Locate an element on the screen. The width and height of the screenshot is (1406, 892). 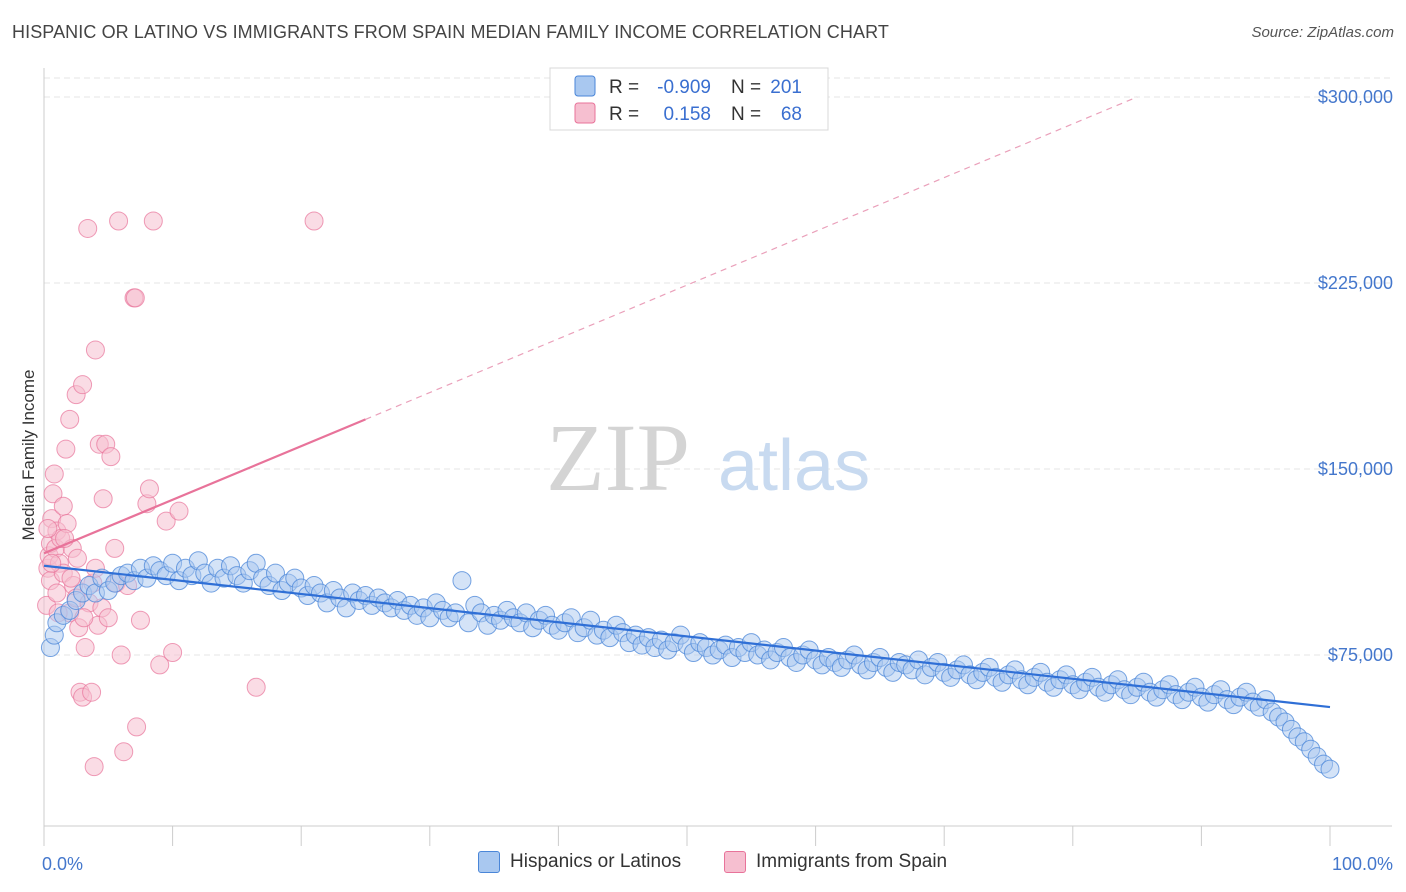
x-tick-label: 0.0% is located at coordinates (62, 864).